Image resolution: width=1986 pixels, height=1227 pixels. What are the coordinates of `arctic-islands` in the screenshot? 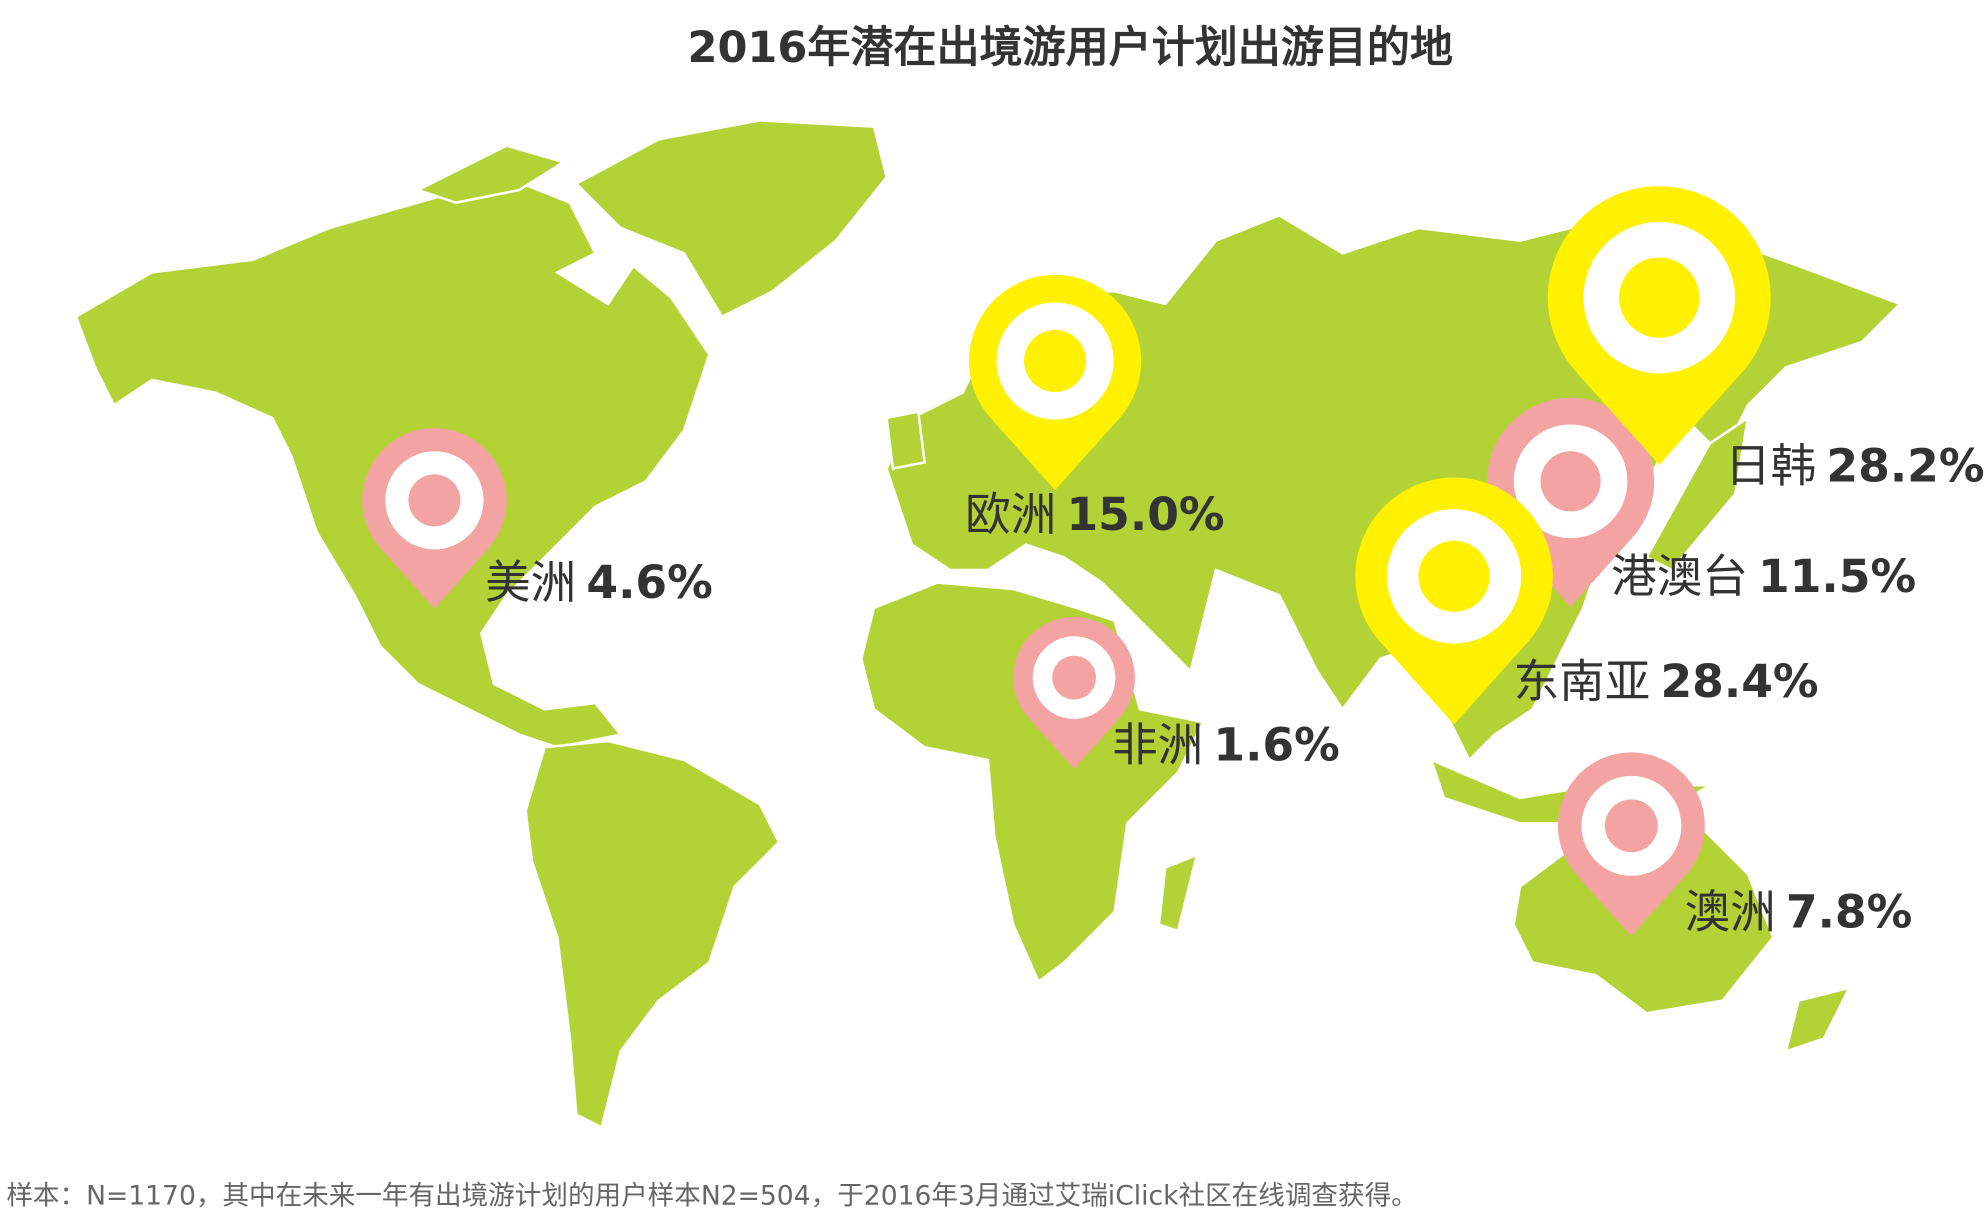 It's located at (490, 174).